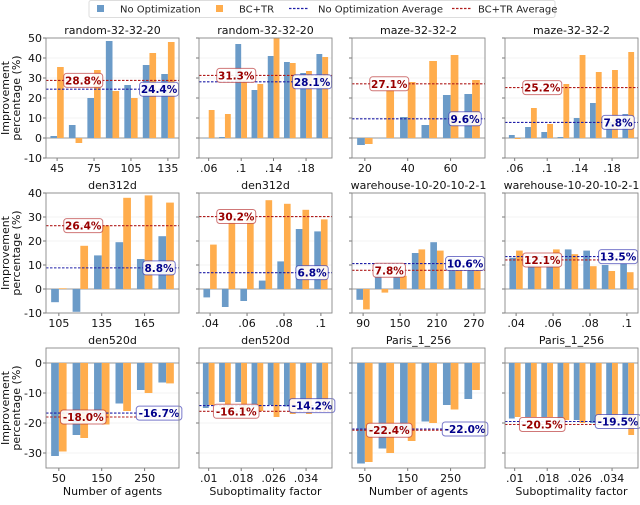  What do you see at coordinates (618, 423) in the screenshot?
I see `no-optimization-average-label: -19.5%` at bounding box center [618, 423].